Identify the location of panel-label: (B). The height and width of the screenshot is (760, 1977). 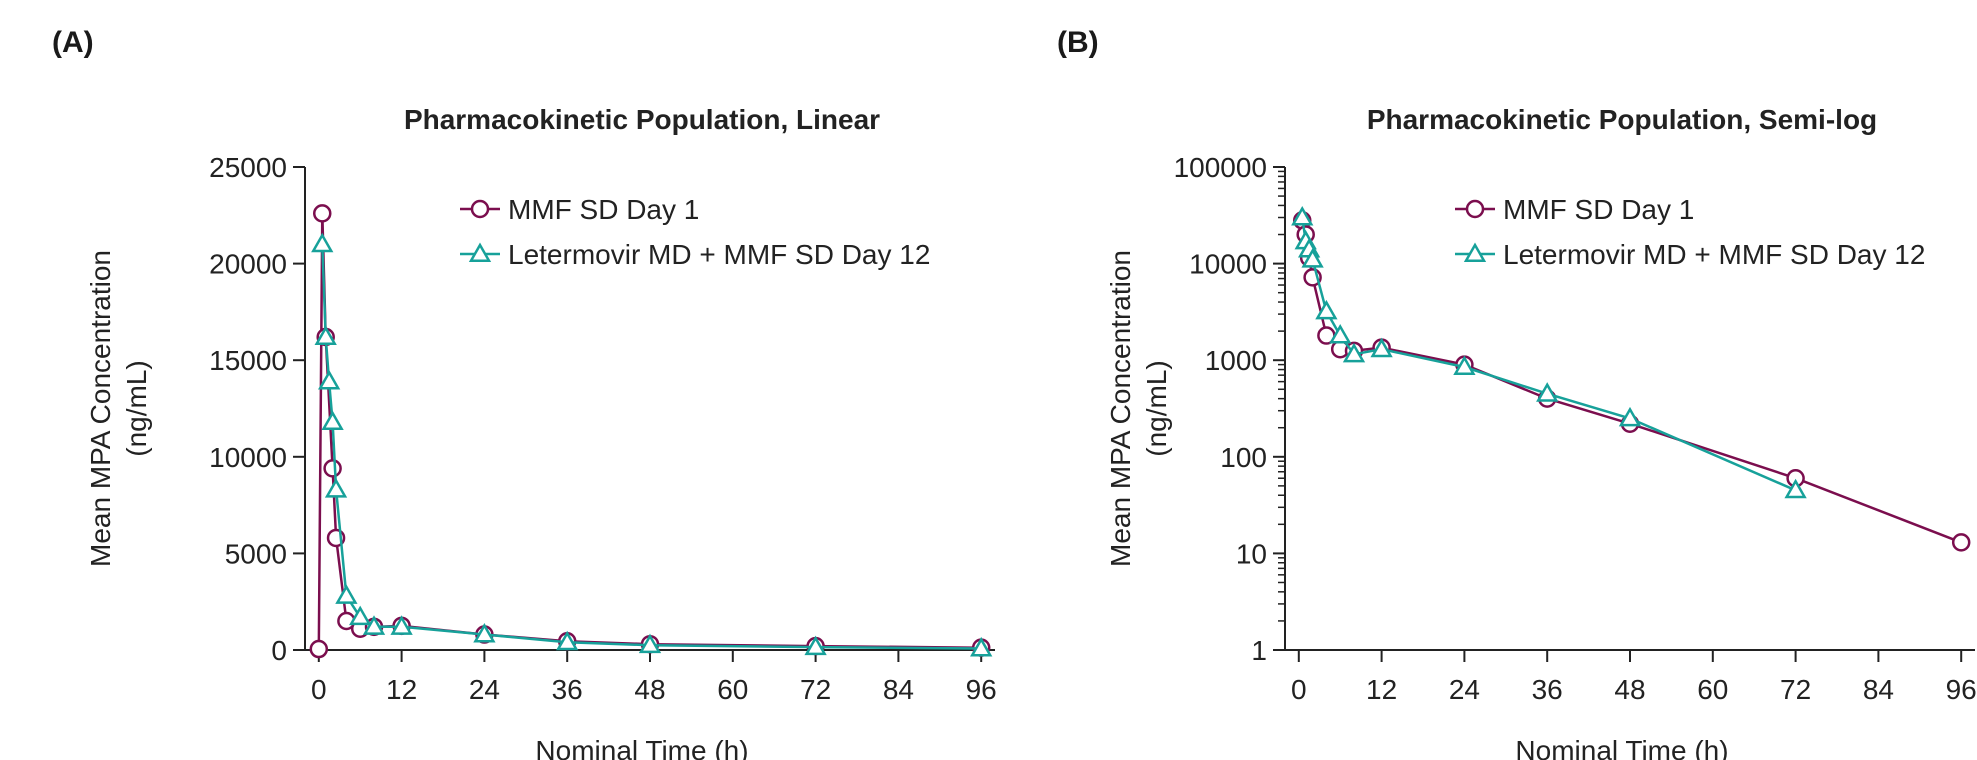
(1078, 42).